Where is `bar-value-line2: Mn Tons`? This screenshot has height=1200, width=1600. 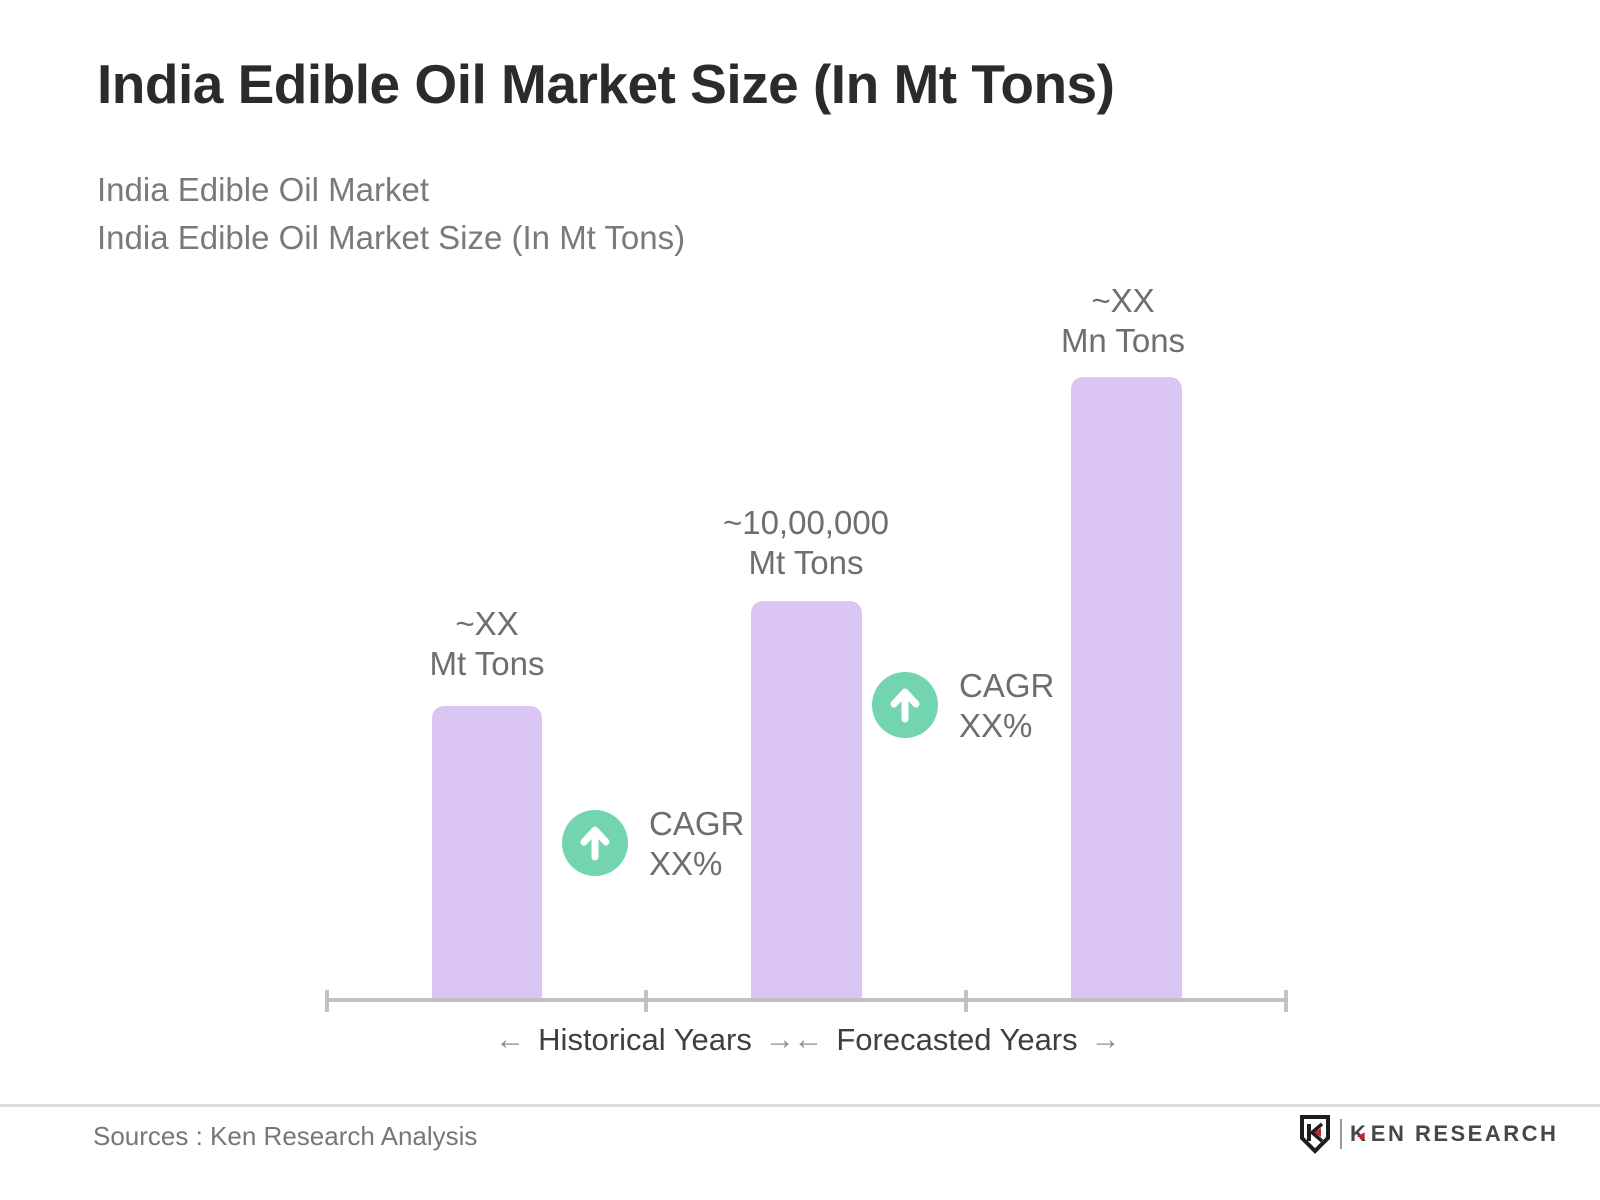 bar-value-line2: Mn Tons is located at coordinates (1123, 340).